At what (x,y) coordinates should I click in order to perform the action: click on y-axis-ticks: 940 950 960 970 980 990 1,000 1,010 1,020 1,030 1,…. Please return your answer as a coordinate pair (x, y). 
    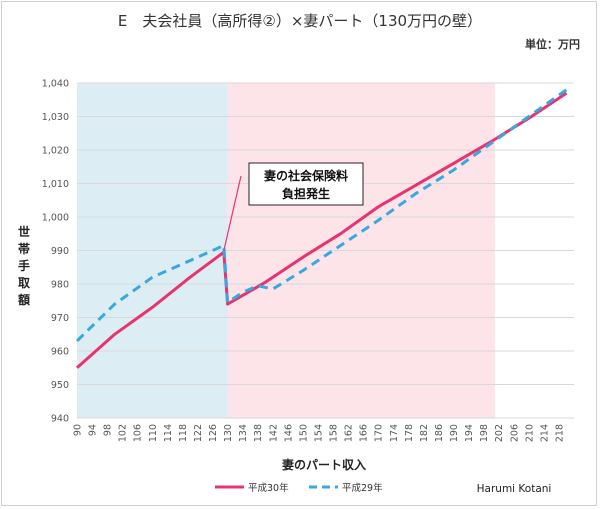
    Looking at the image, I should click on (55, 252).